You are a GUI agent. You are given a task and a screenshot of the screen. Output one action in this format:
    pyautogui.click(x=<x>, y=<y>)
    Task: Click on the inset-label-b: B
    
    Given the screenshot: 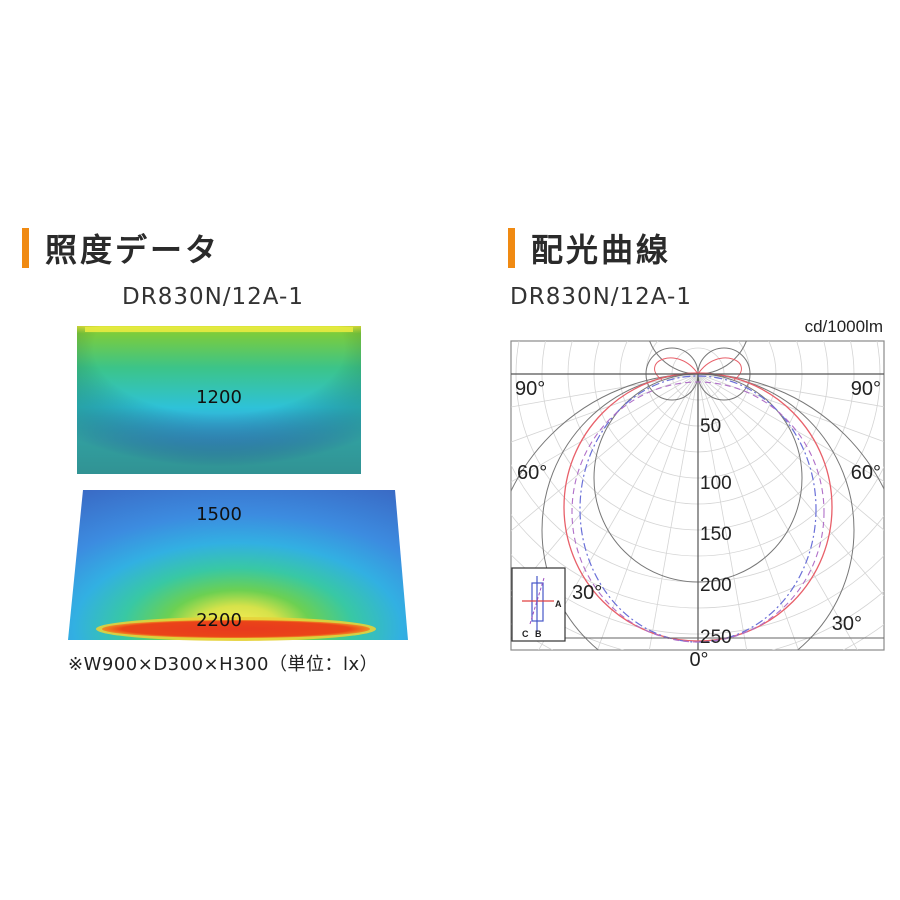 What is the action you would take?
    pyautogui.click(x=538, y=634)
    